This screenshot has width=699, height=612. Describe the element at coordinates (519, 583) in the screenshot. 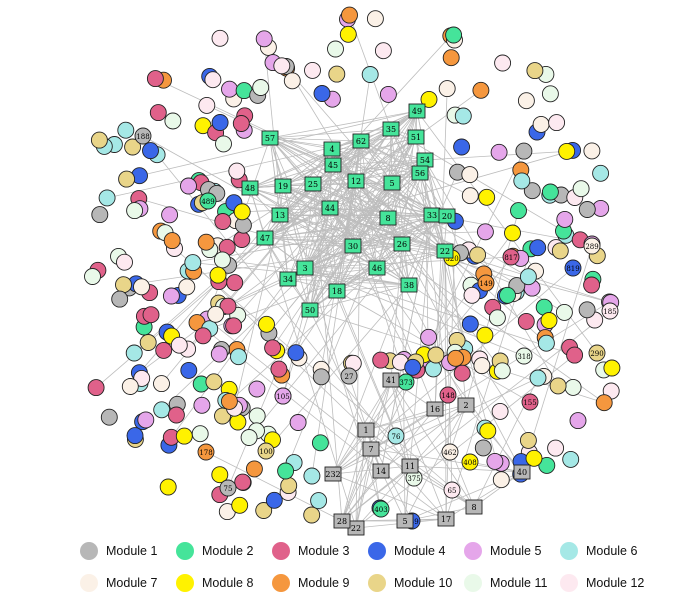

I see `legend-label: Module 11` at that location.